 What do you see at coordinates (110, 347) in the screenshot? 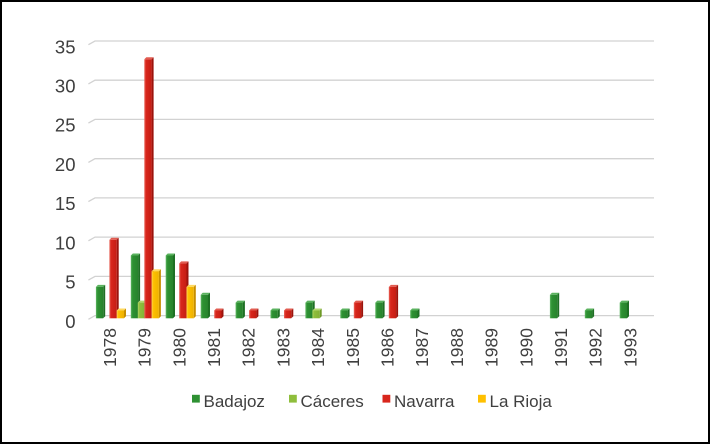
I see `svg-text: 1978` at bounding box center [110, 347].